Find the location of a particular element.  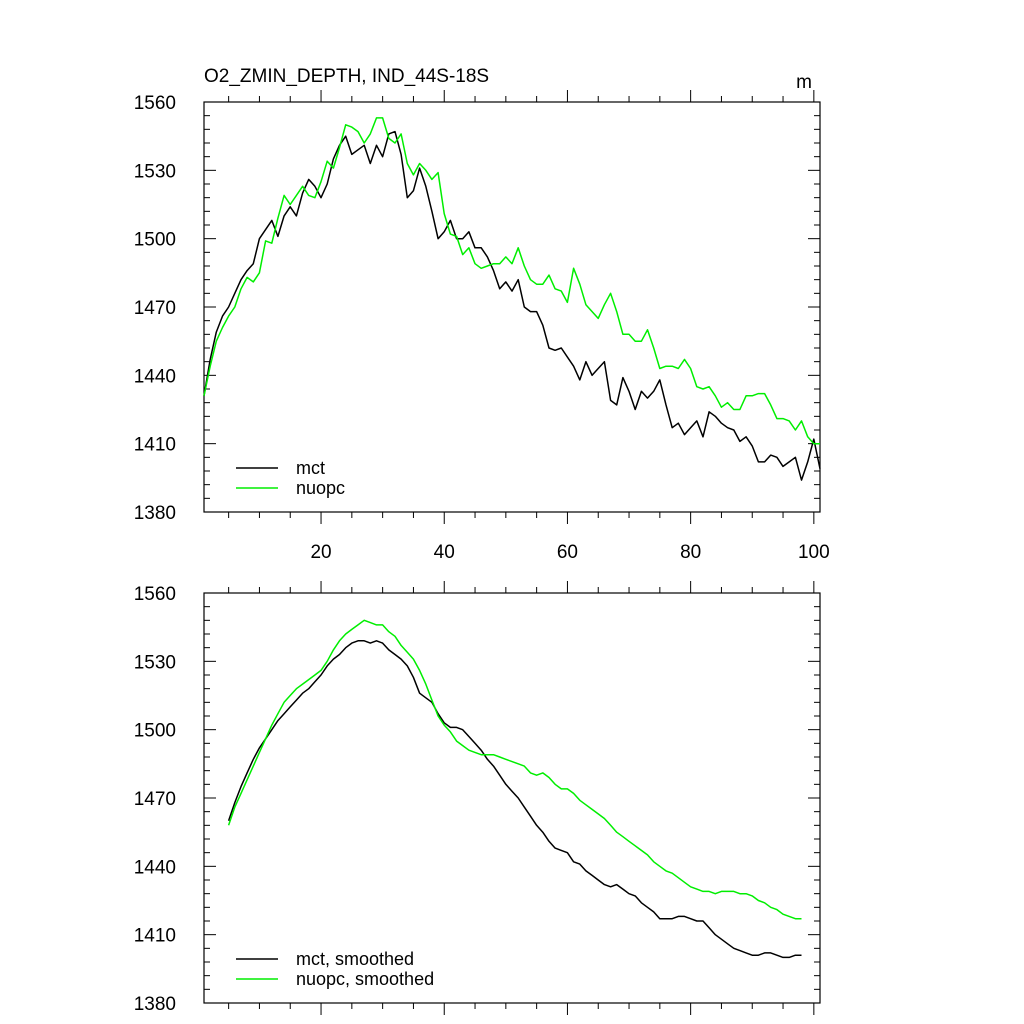

legend-label: nuopc, smoothed is located at coordinates (365, 979).